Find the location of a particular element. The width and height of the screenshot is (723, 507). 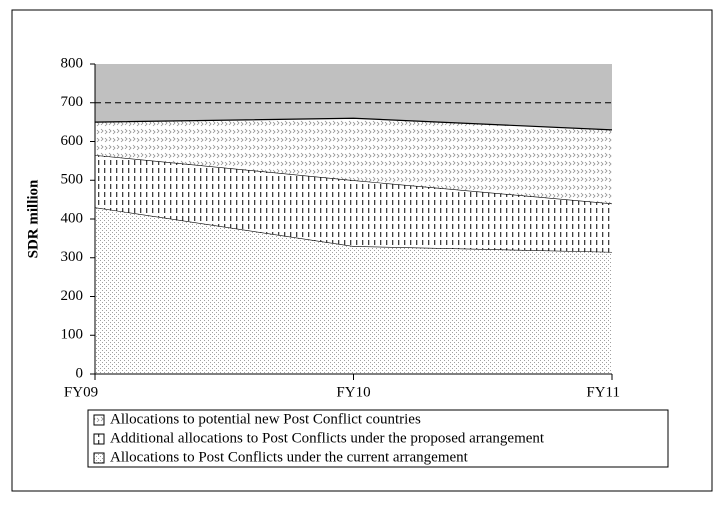

y-tick-label: 700 is located at coordinates (72, 102).